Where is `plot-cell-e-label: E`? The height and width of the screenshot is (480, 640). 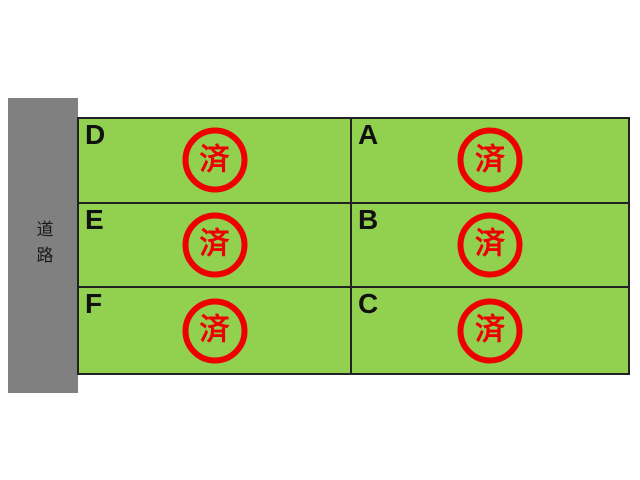 plot-cell-e-label: E is located at coordinates (94, 219).